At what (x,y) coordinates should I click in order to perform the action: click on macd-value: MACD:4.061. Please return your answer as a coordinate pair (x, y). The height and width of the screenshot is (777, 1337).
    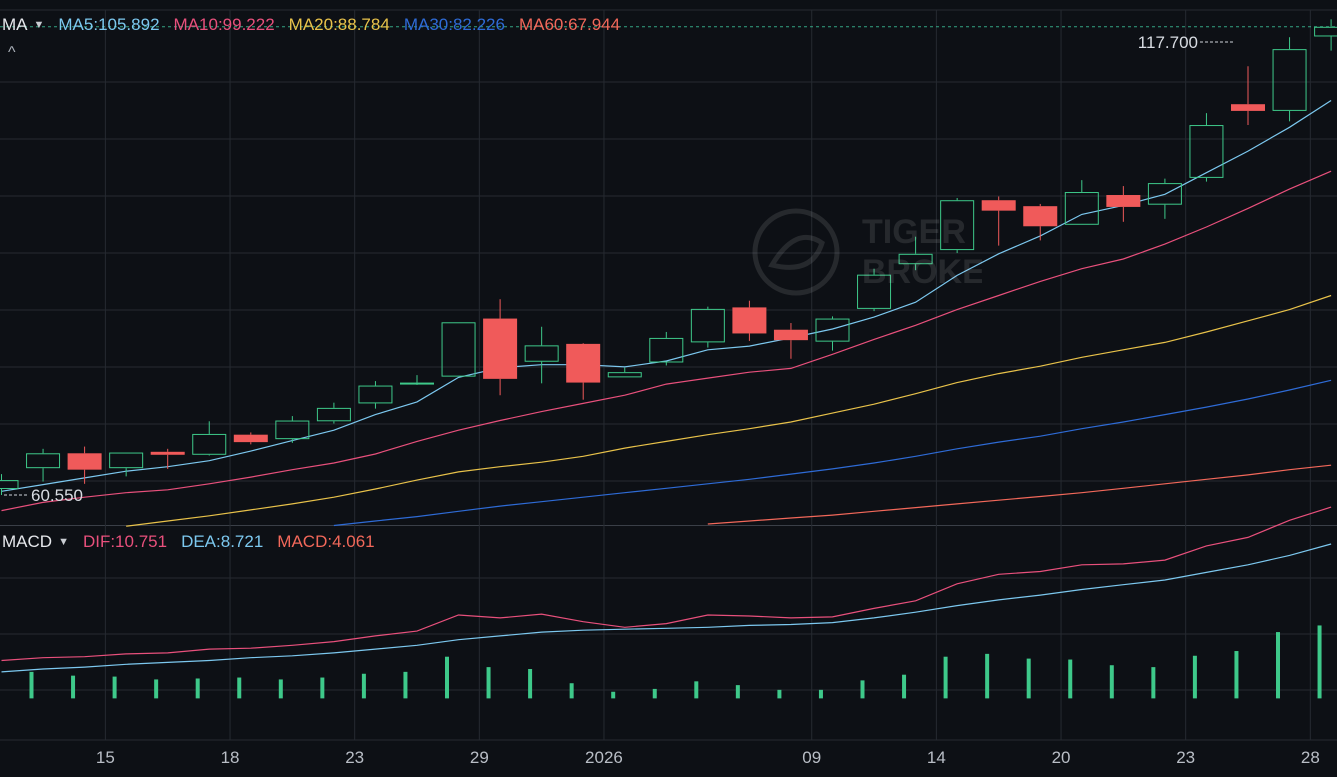
    Looking at the image, I should click on (326, 541).